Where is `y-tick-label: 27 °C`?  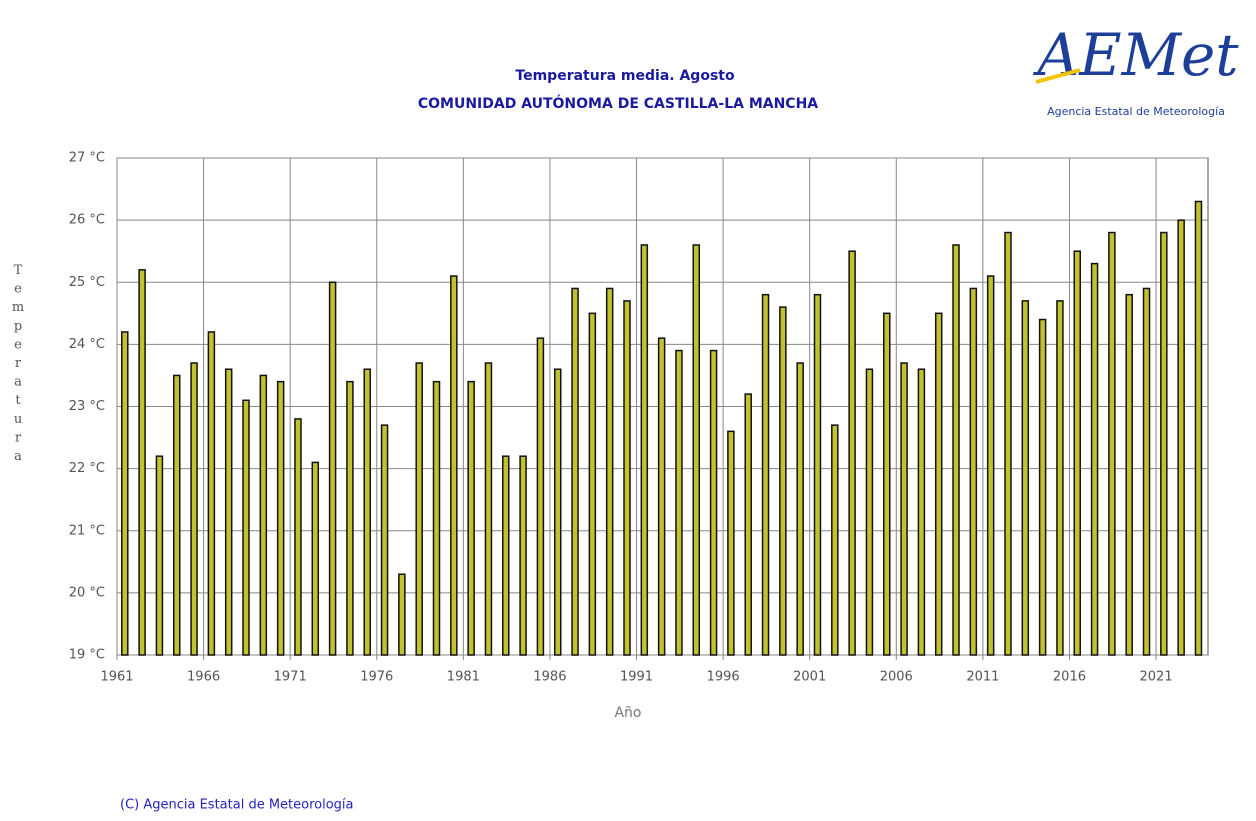
y-tick-label: 27 °C is located at coordinates (87, 158).